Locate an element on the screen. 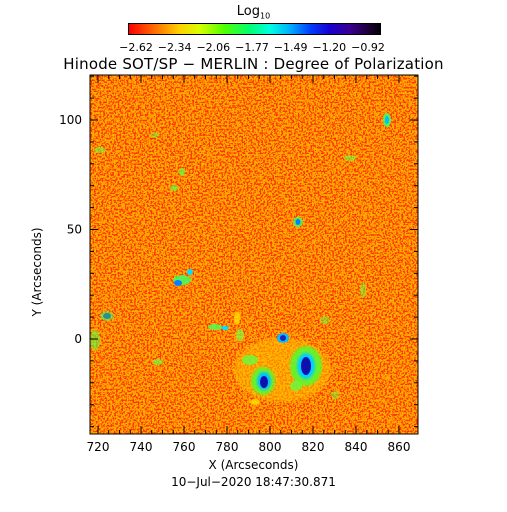 This screenshot has height=512, width=507. x-tick-label: 820 is located at coordinates (313, 447).